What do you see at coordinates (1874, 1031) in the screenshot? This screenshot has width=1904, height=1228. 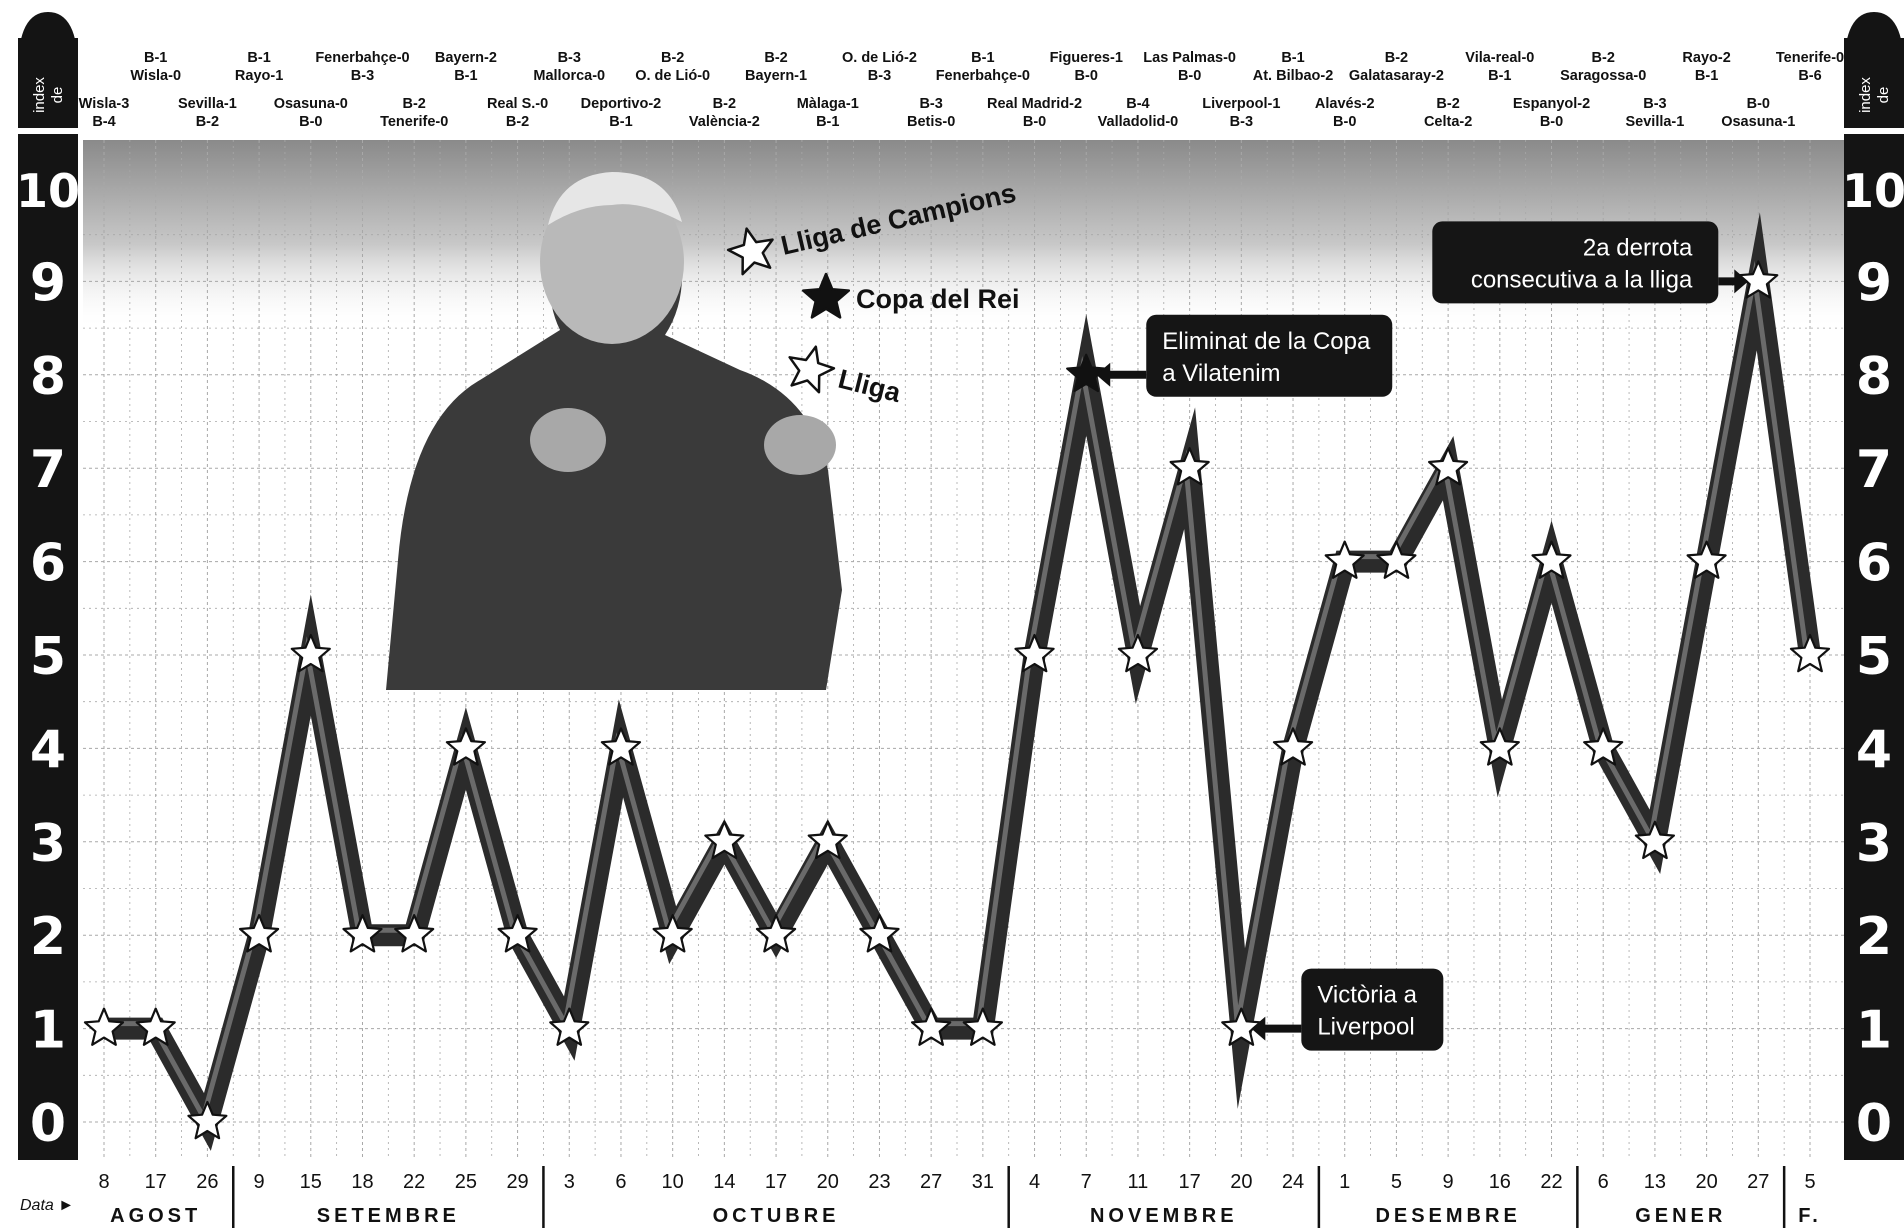 I see `y-tick-label: 1` at bounding box center [1874, 1031].